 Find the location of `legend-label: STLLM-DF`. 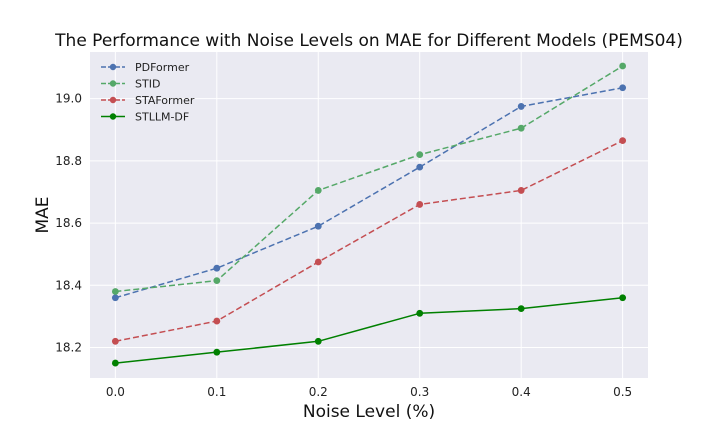

legend-label: STLLM-DF is located at coordinates (162, 117).